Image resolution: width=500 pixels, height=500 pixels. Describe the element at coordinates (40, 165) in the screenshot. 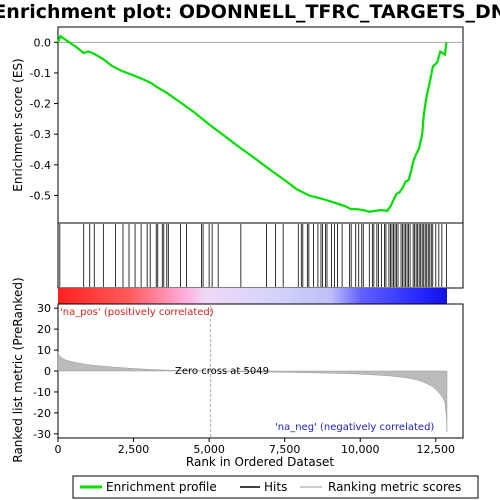

I see `es-y-tick-label: -0.4` at that location.